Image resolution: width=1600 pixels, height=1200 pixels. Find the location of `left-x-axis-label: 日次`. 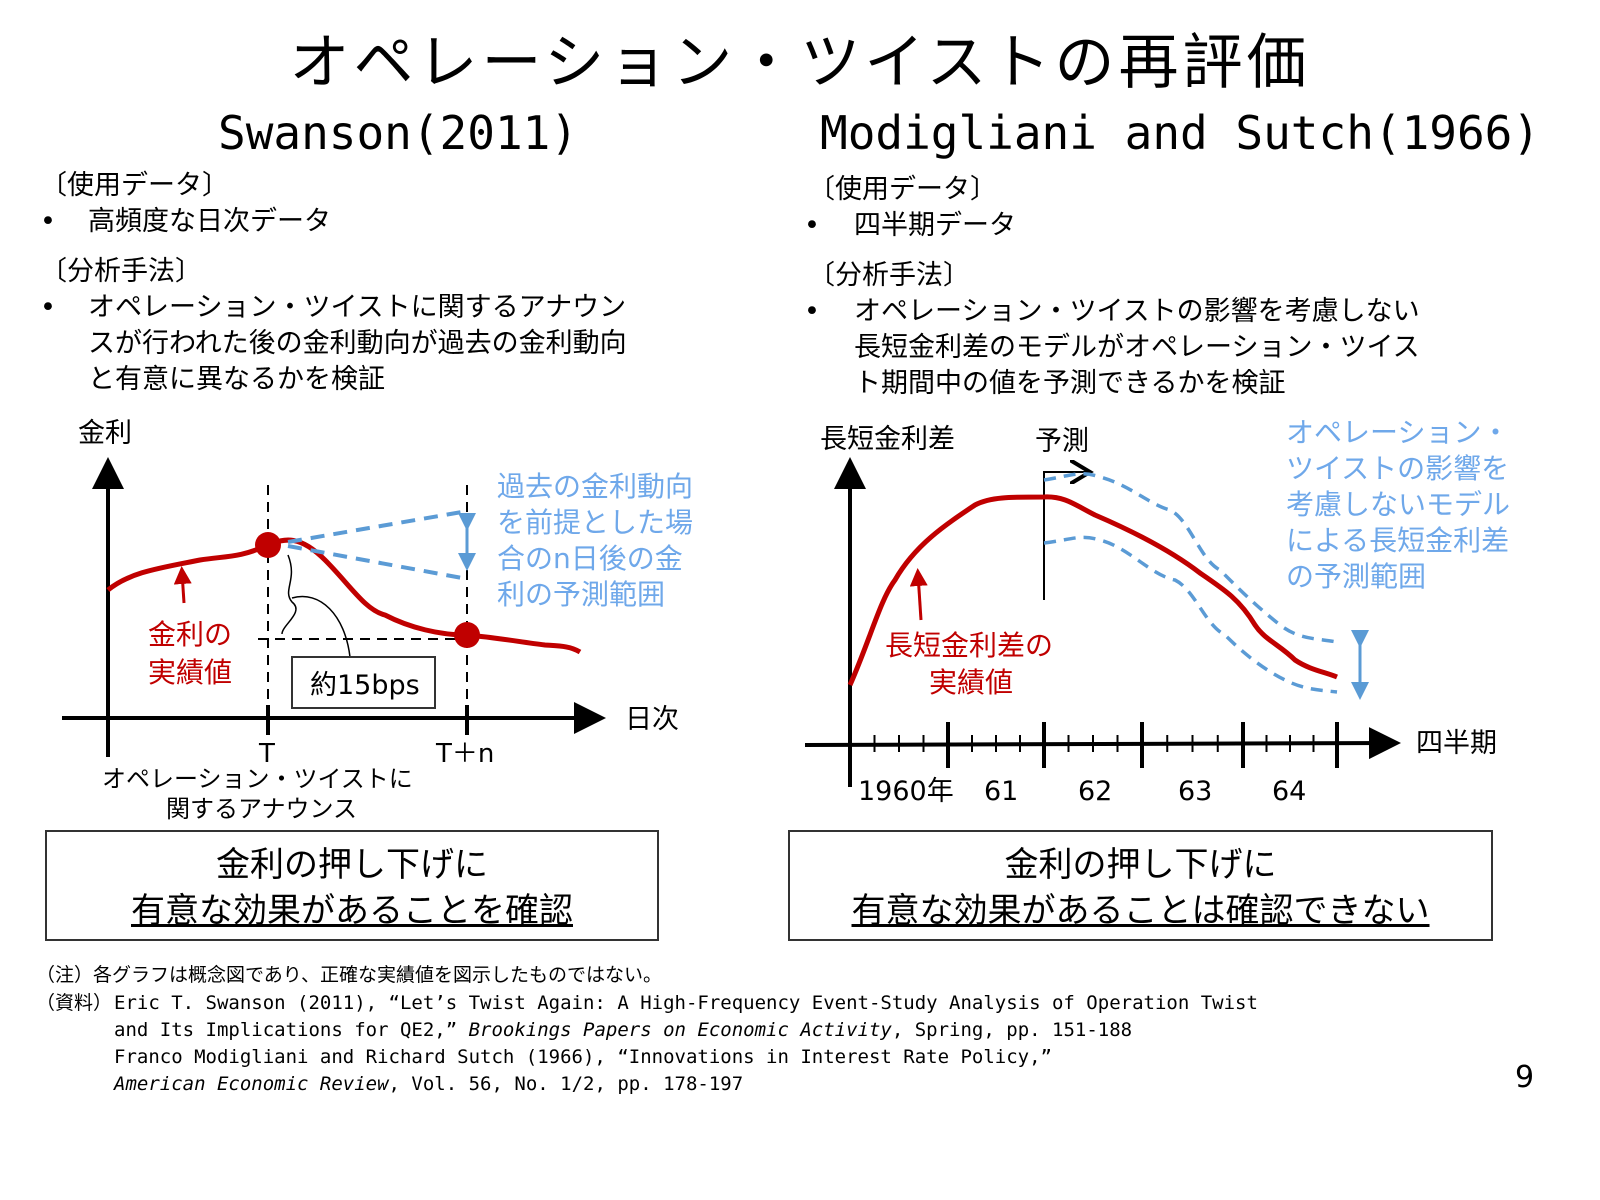

left-x-axis-label: 日次 is located at coordinates (652, 719).